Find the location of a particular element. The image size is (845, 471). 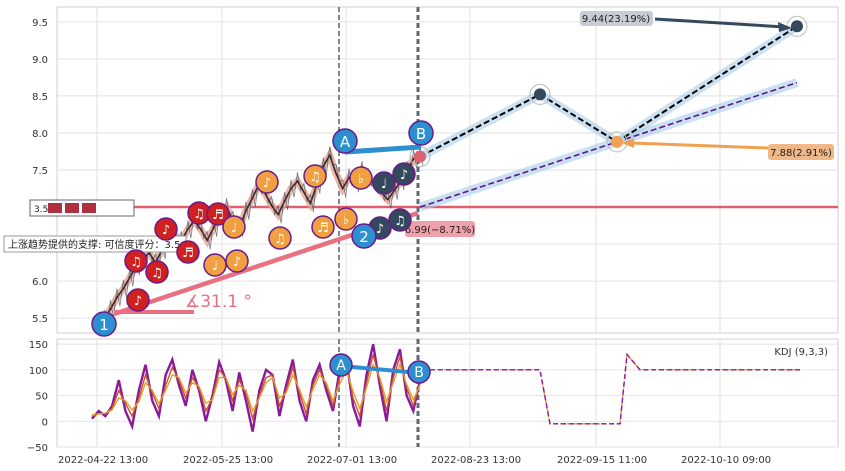

tooltip-label: 3.5 is located at coordinates (41, 210).